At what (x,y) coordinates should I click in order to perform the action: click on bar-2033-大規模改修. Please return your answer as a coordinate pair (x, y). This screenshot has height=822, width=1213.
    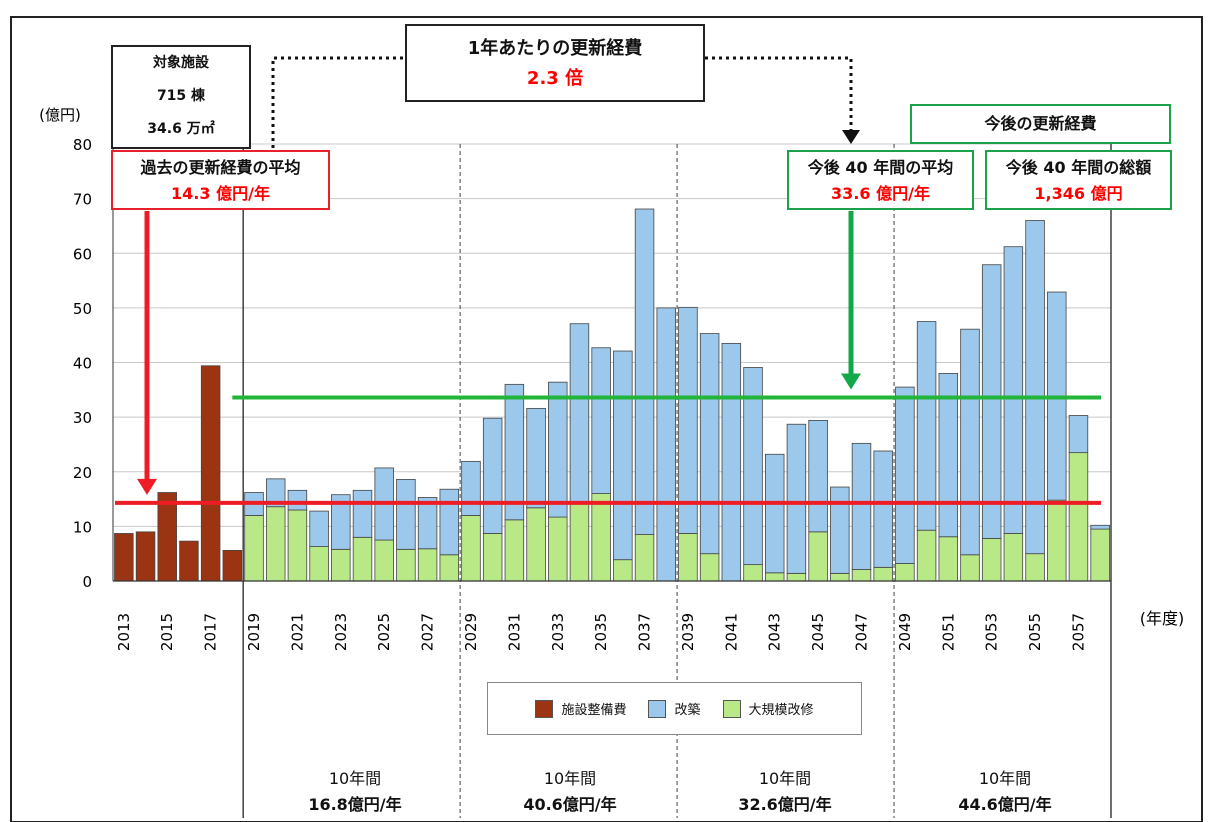
    Looking at the image, I should click on (558, 549).